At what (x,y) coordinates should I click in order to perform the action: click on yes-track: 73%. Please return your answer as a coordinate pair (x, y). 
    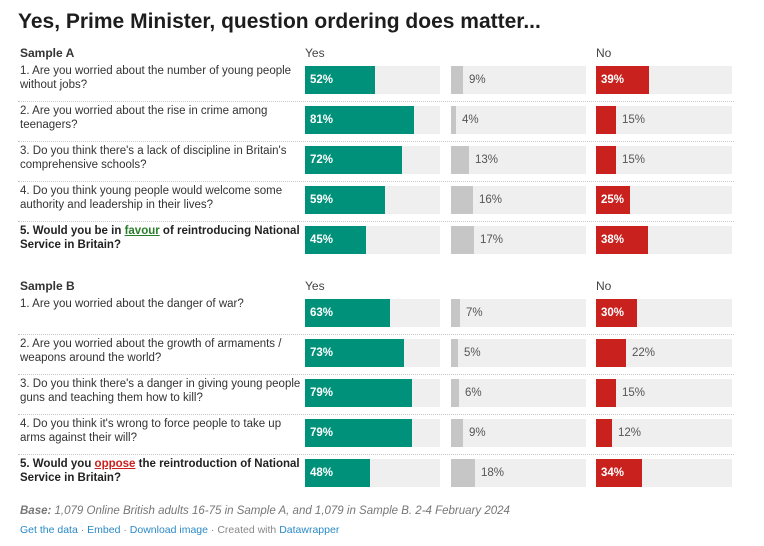
    Looking at the image, I should click on (372, 353).